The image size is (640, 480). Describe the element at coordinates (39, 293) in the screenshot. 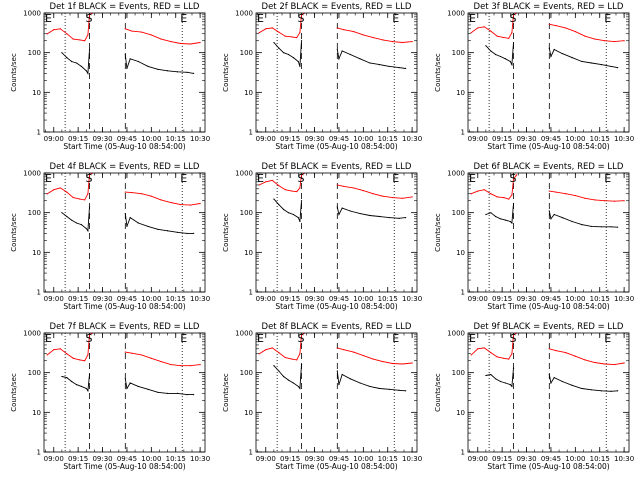

I see `y-tick-label: 1` at that location.